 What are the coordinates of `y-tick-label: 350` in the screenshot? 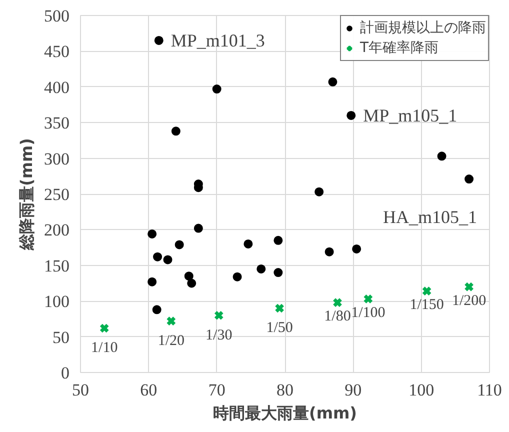 It's located at (57, 123).